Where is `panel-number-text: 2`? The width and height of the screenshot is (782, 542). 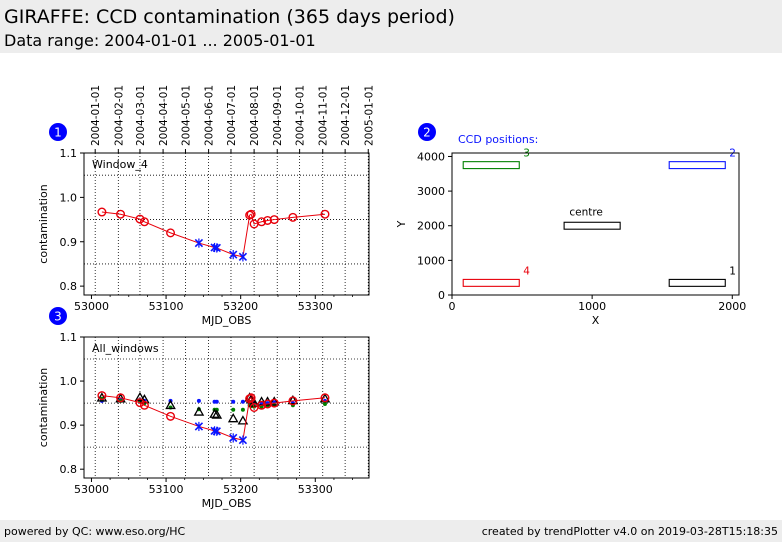
panel-number-text: 2 is located at coordinates (427, 133).